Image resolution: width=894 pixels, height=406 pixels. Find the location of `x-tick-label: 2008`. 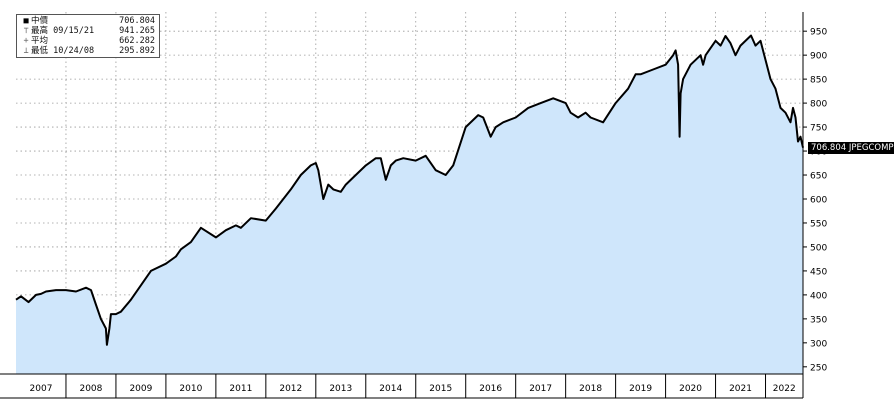

x-tick-label: 2008 is located at coordinates (90, 389).